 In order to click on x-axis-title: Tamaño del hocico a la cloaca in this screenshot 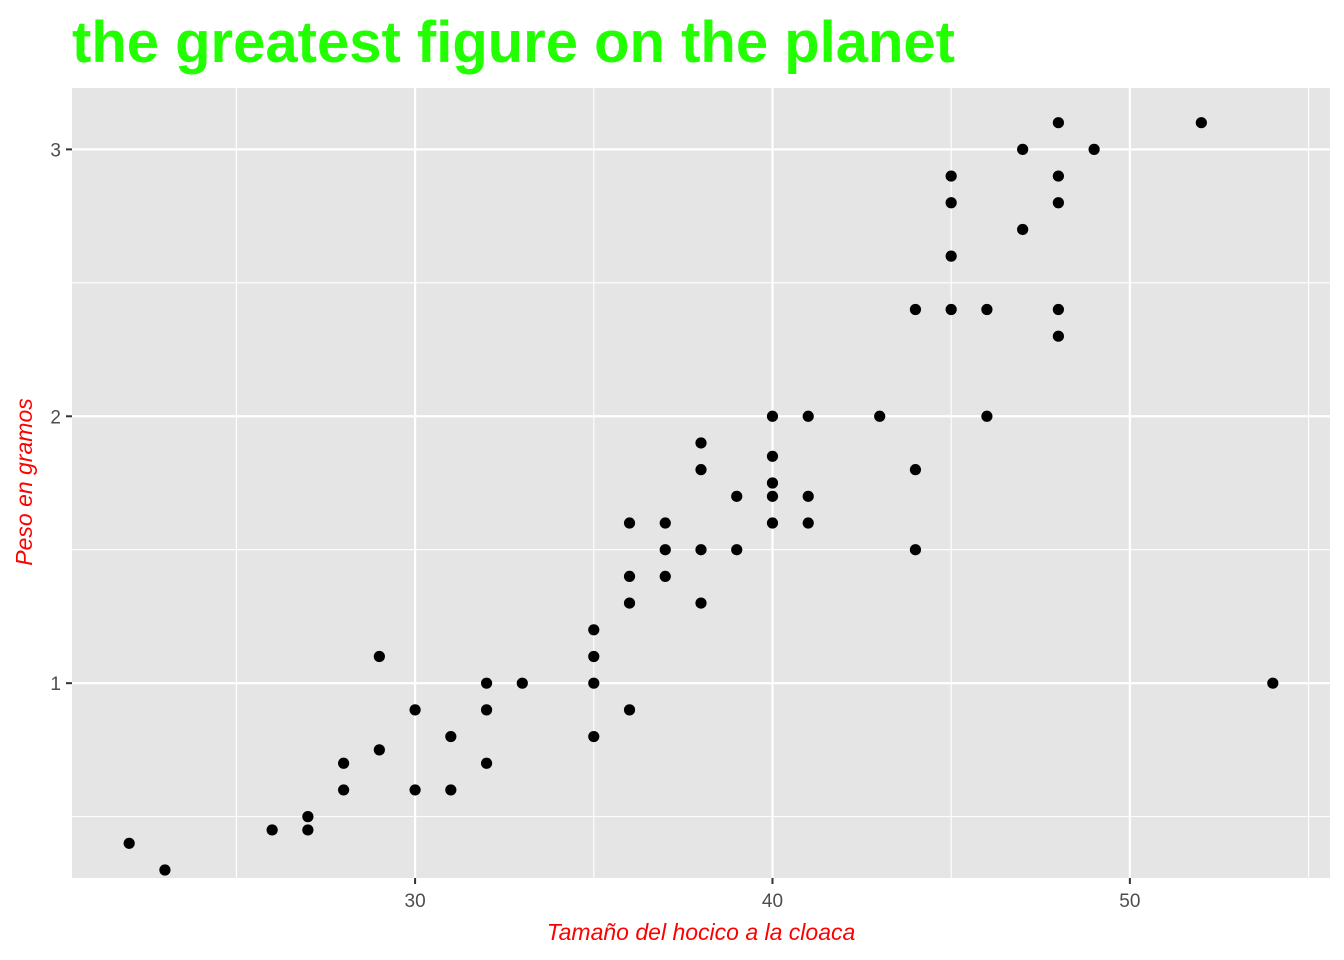, I will do `click(701, 932)`.